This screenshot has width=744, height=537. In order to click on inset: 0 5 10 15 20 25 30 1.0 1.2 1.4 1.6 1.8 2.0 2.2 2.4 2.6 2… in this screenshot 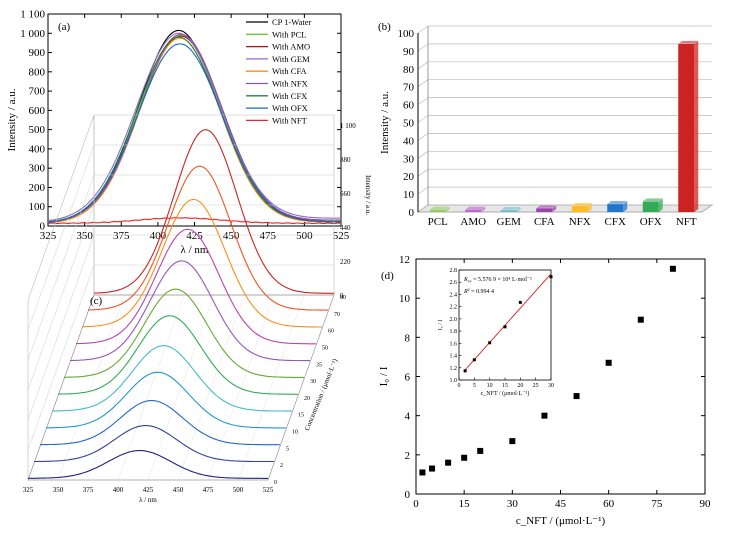, I will do `click(496, 332)`.